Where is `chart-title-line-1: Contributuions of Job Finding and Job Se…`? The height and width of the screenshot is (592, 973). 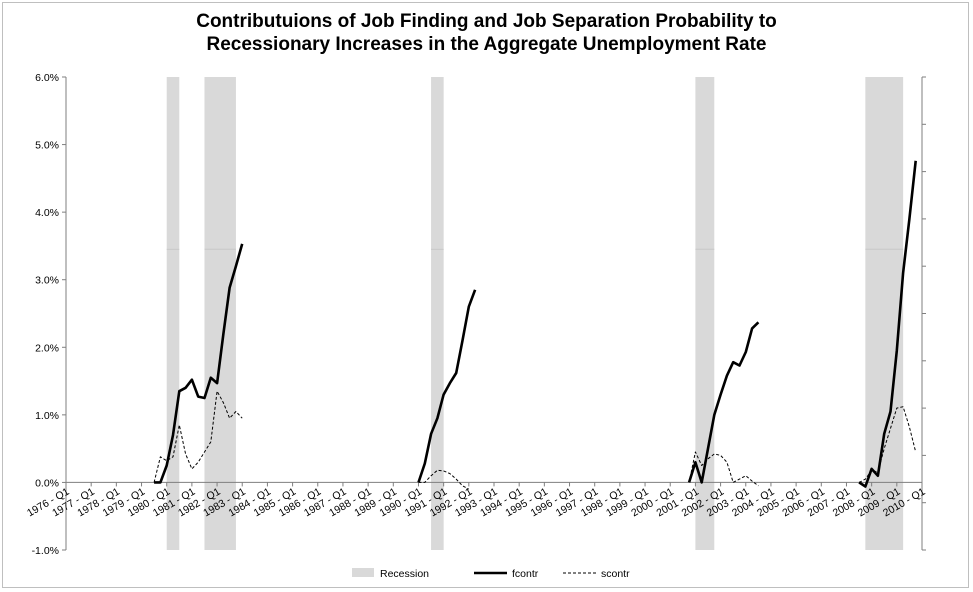
chart-title-line-1: Contributuions of Job Finding and Job Se… is located at coordinates (486, 21).